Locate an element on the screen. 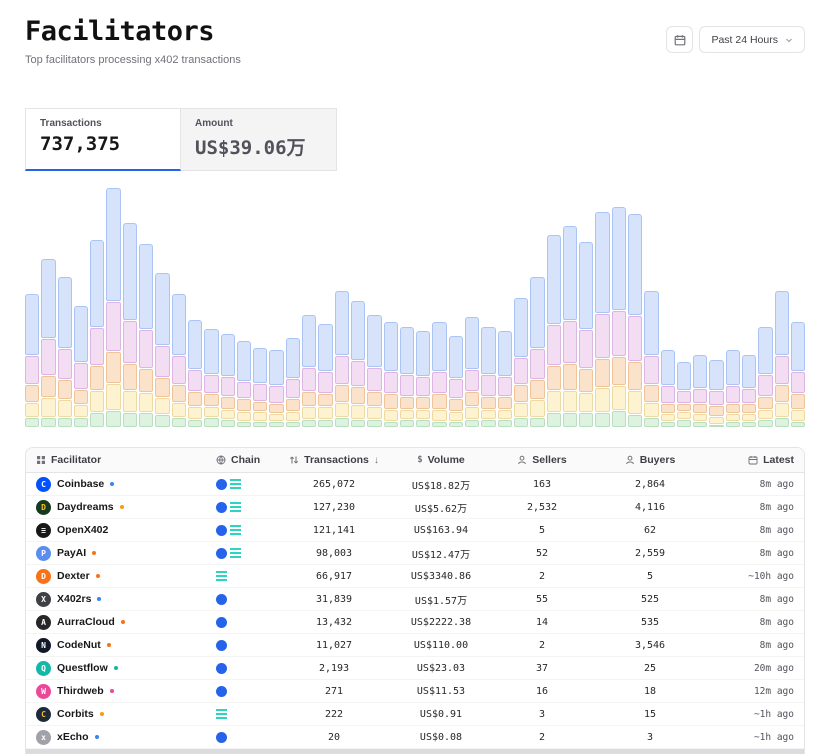 The image size is (830, 754). table-row: W Thirdweb 271 US$11.53 16 18 12m ago is located at coordinates (415, 691).